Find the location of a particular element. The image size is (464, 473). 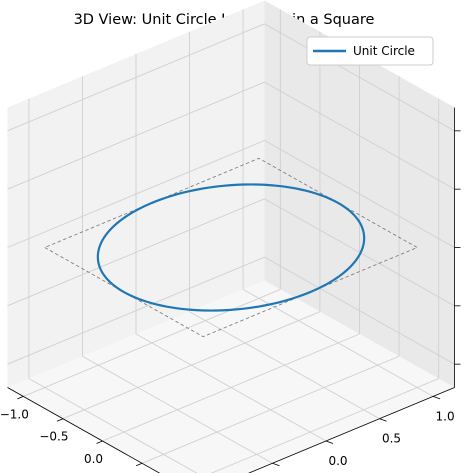

legend-label: Unit Circle is located at coordinates (384, 51).